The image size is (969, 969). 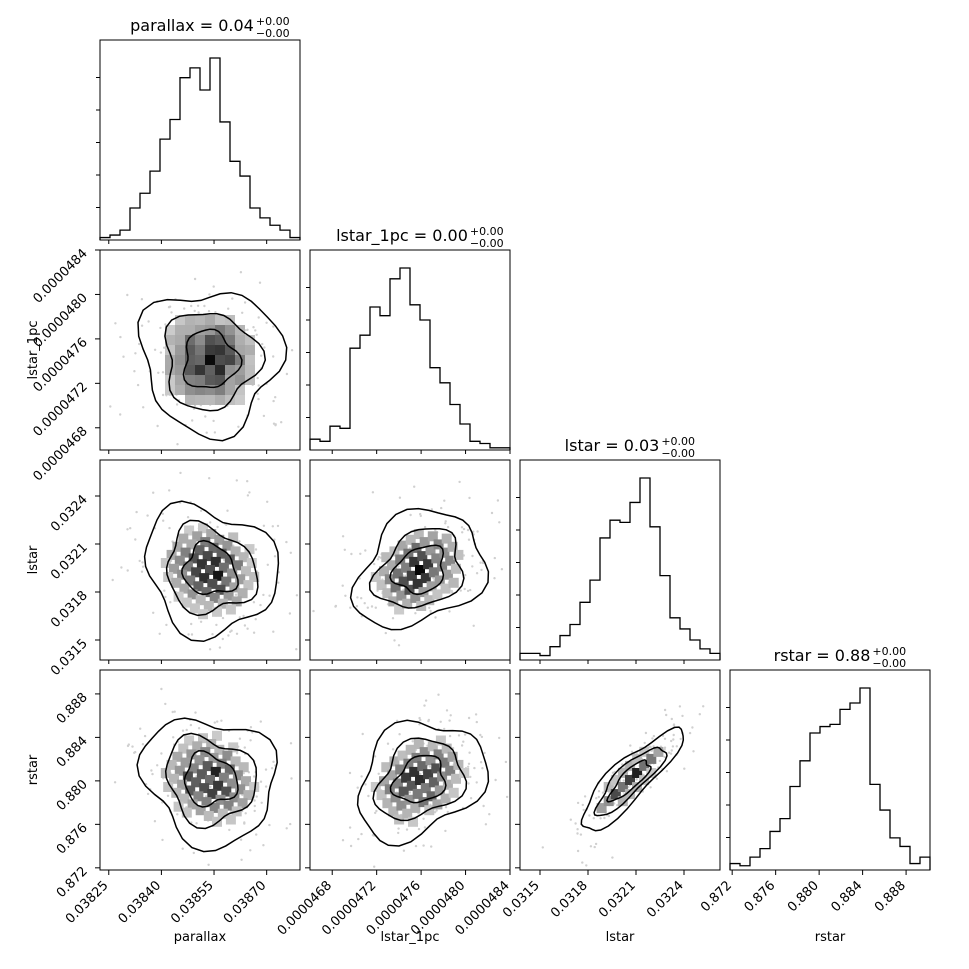 What do you see at coordinates (569, 899) in the screenshot?
I see `x-tick-label: 0.0318` at bounding box center [569, 899].